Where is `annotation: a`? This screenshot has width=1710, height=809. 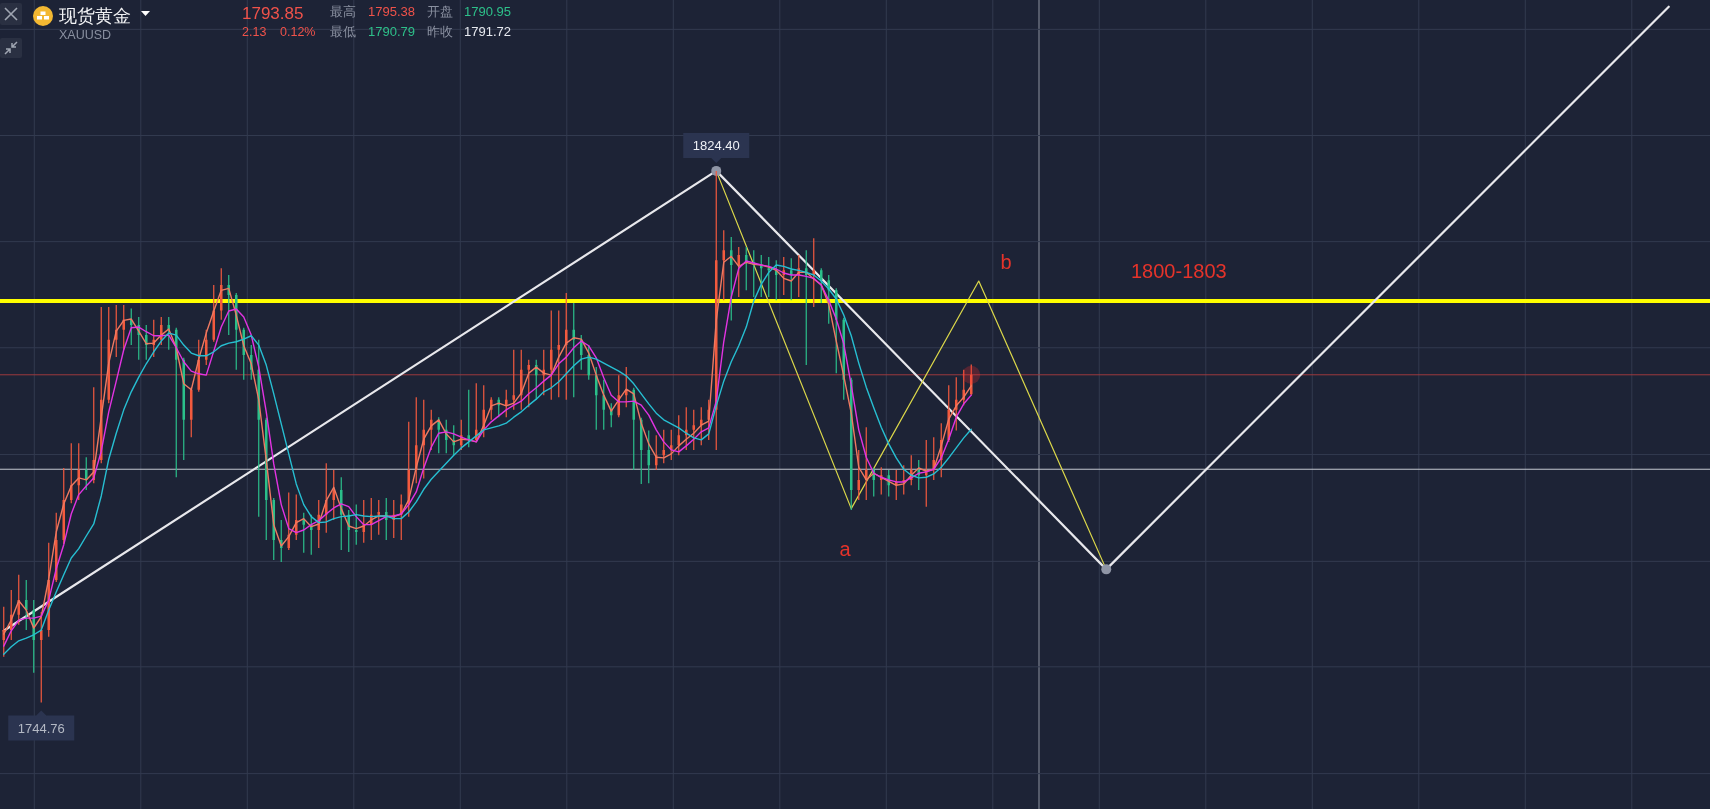 annotation: a is located at coordinates (845, 549).